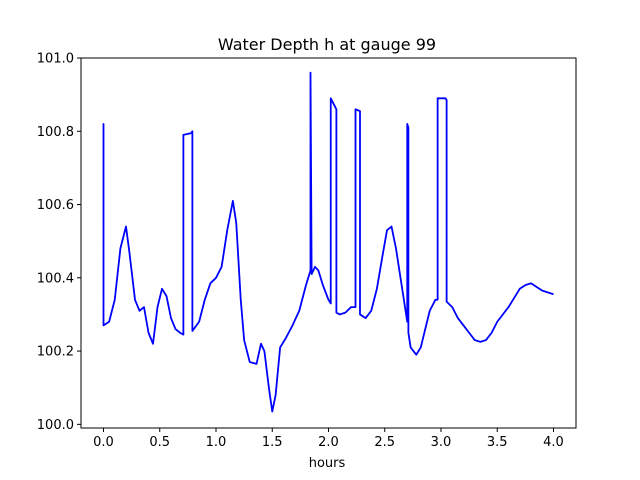  What do you see at coordinates (327, 463) in the screenshot?
I see `x-axis-label: hours` at bounding box center [327, 463].